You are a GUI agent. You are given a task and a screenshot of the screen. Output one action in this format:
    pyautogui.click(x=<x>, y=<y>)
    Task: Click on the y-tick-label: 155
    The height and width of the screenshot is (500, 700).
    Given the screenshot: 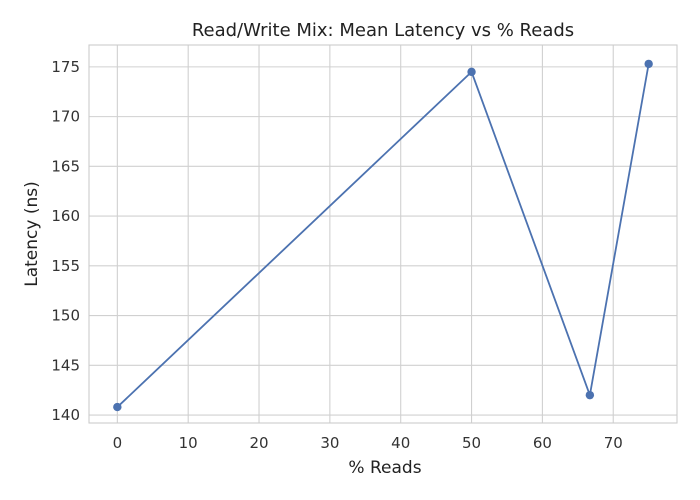 What is the action you would take?
    pyautogui.click(x=65, y=266)
    